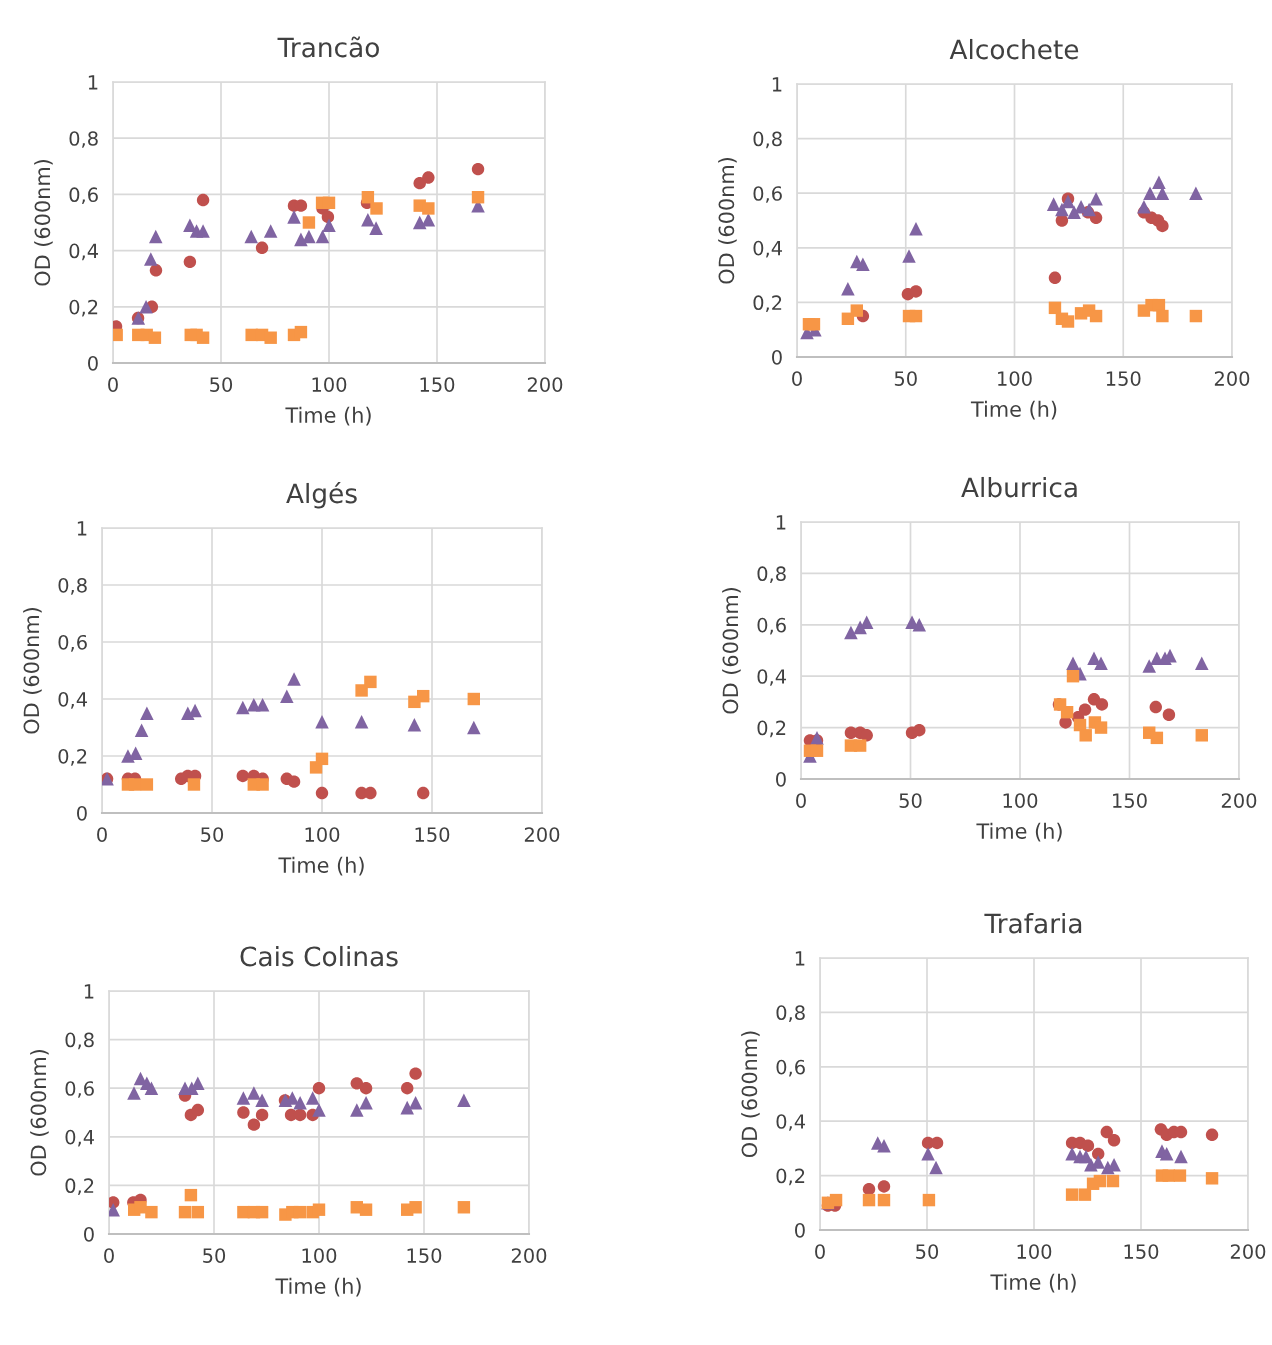  Describe the element at coordinates (321, 495) in the screenshot. I see `chart-title: Algés` at that location.